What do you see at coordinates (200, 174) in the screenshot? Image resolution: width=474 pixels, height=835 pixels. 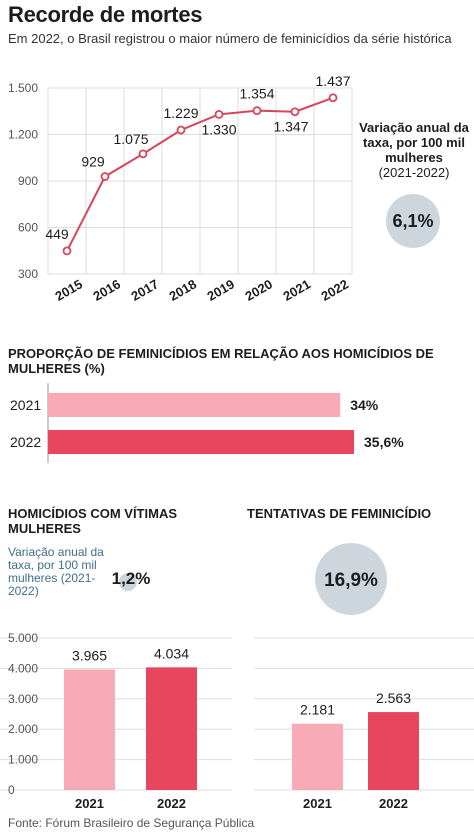 I see `series-line` at bounding box center [200, 174].